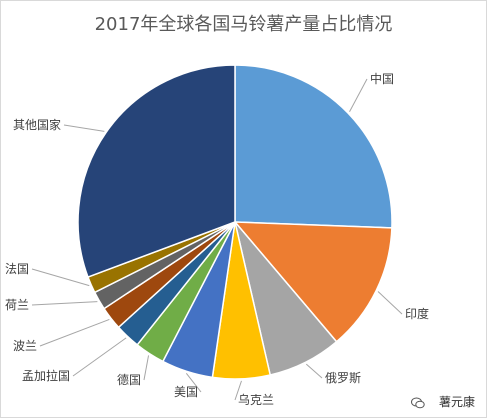 The height and width of the screenshot is (418, 487). I want to click on slice-label-3: 乌克兰, so click(256, 399).